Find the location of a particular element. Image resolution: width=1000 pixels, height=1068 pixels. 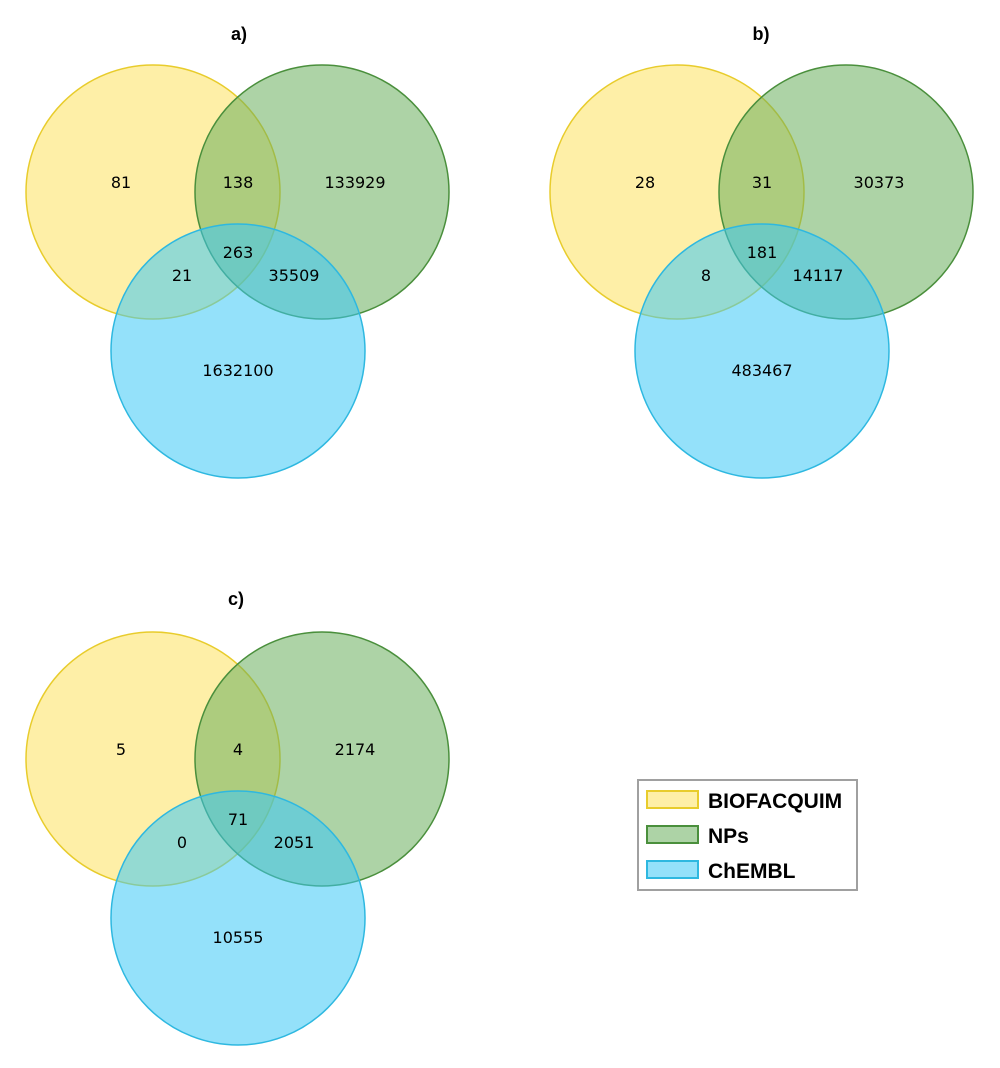

legend-item-nps: NPs is located at coordinates (697, 836).